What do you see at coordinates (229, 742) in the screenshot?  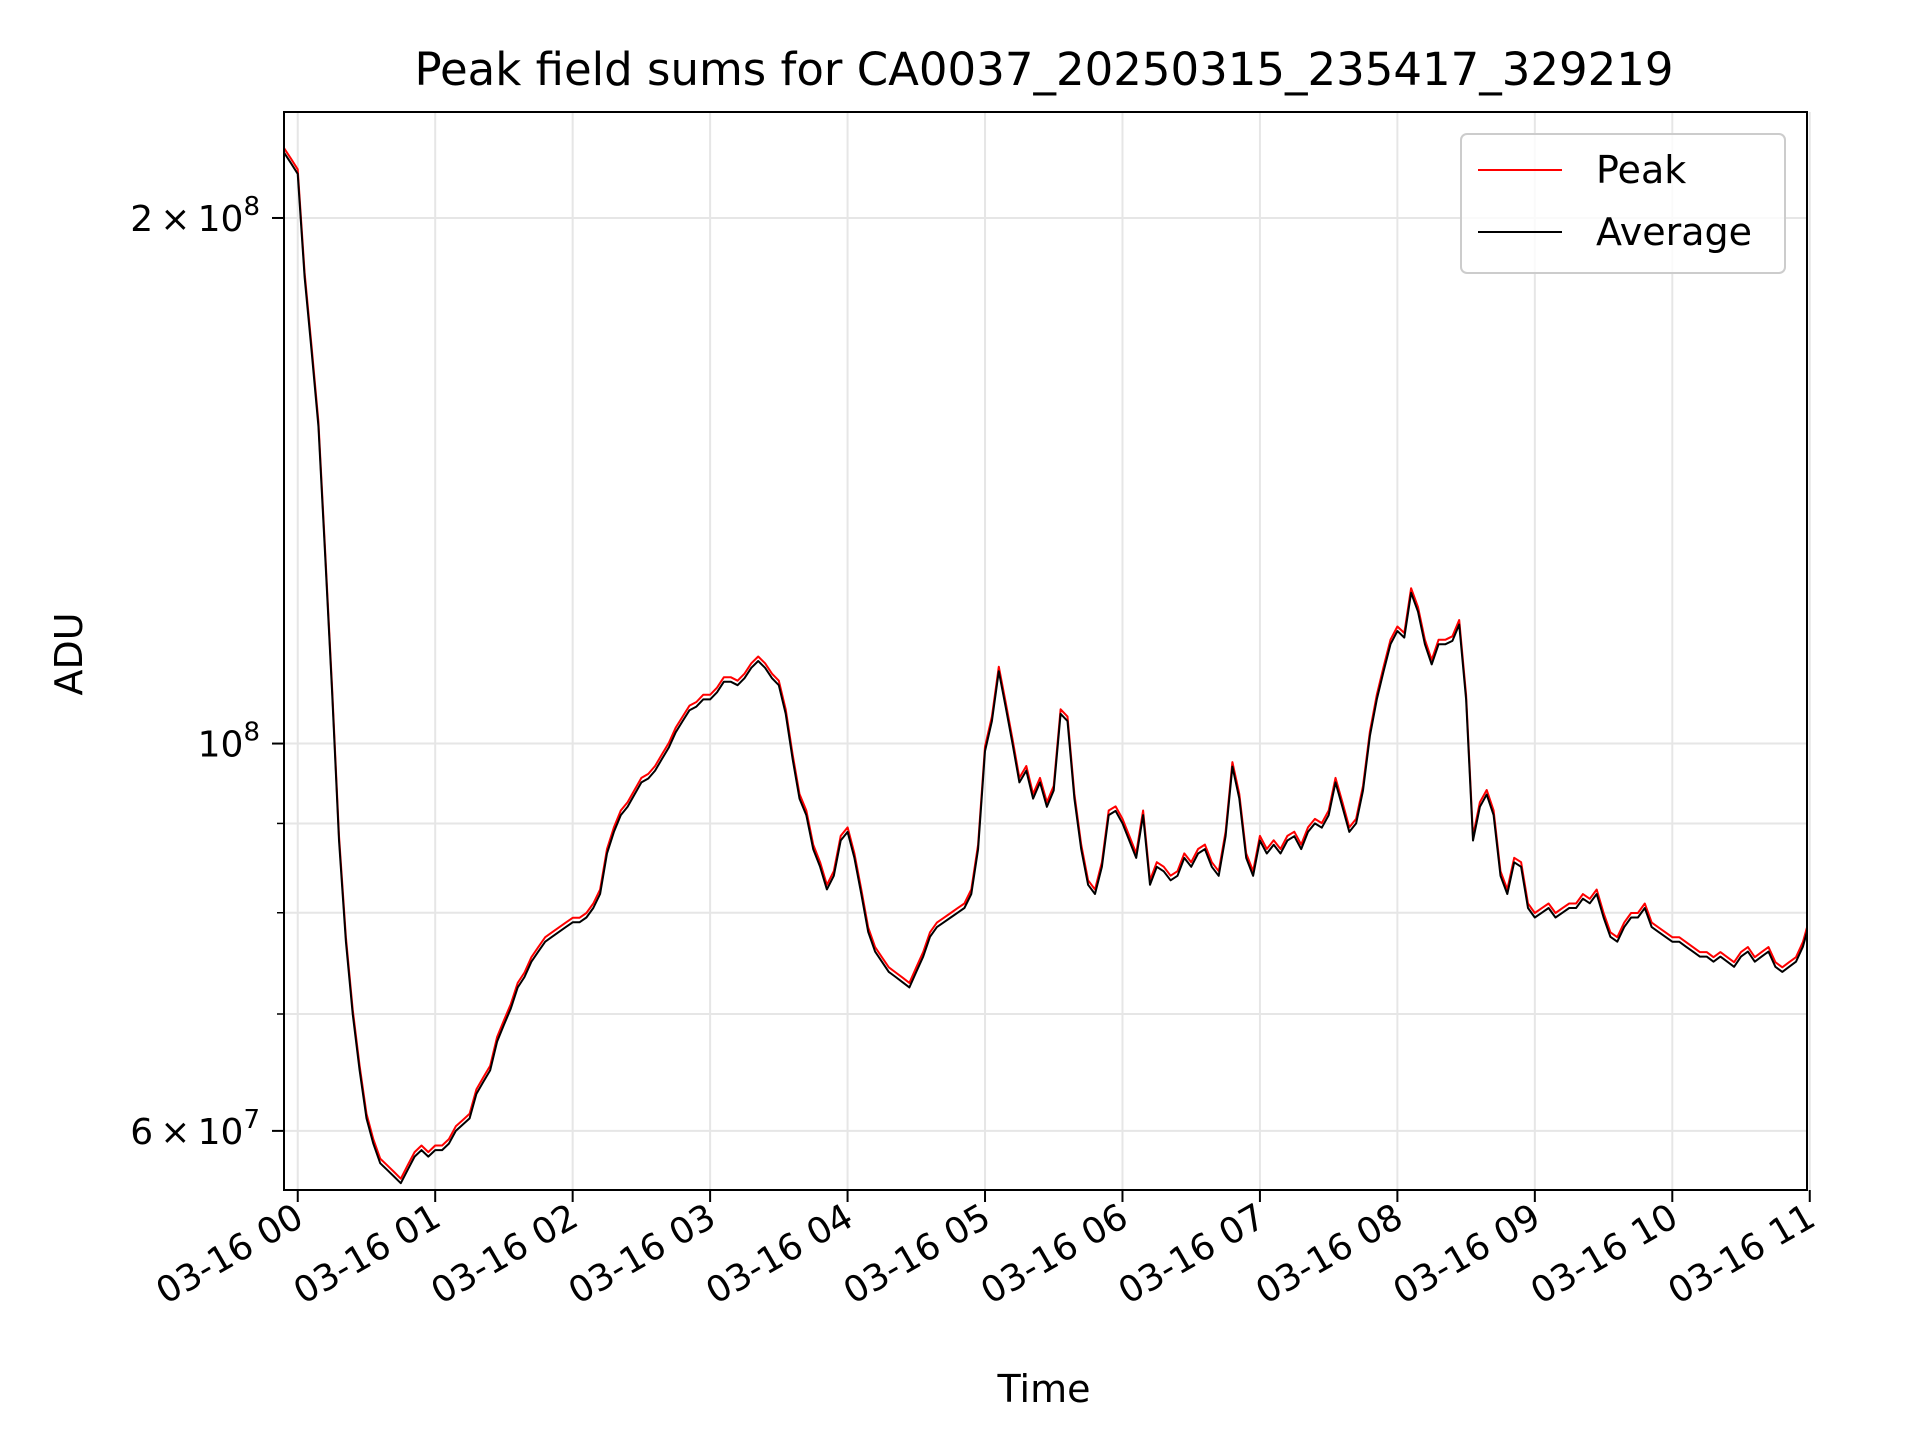 I see `y-tick-label: 108` at bounding box center [229, 742].